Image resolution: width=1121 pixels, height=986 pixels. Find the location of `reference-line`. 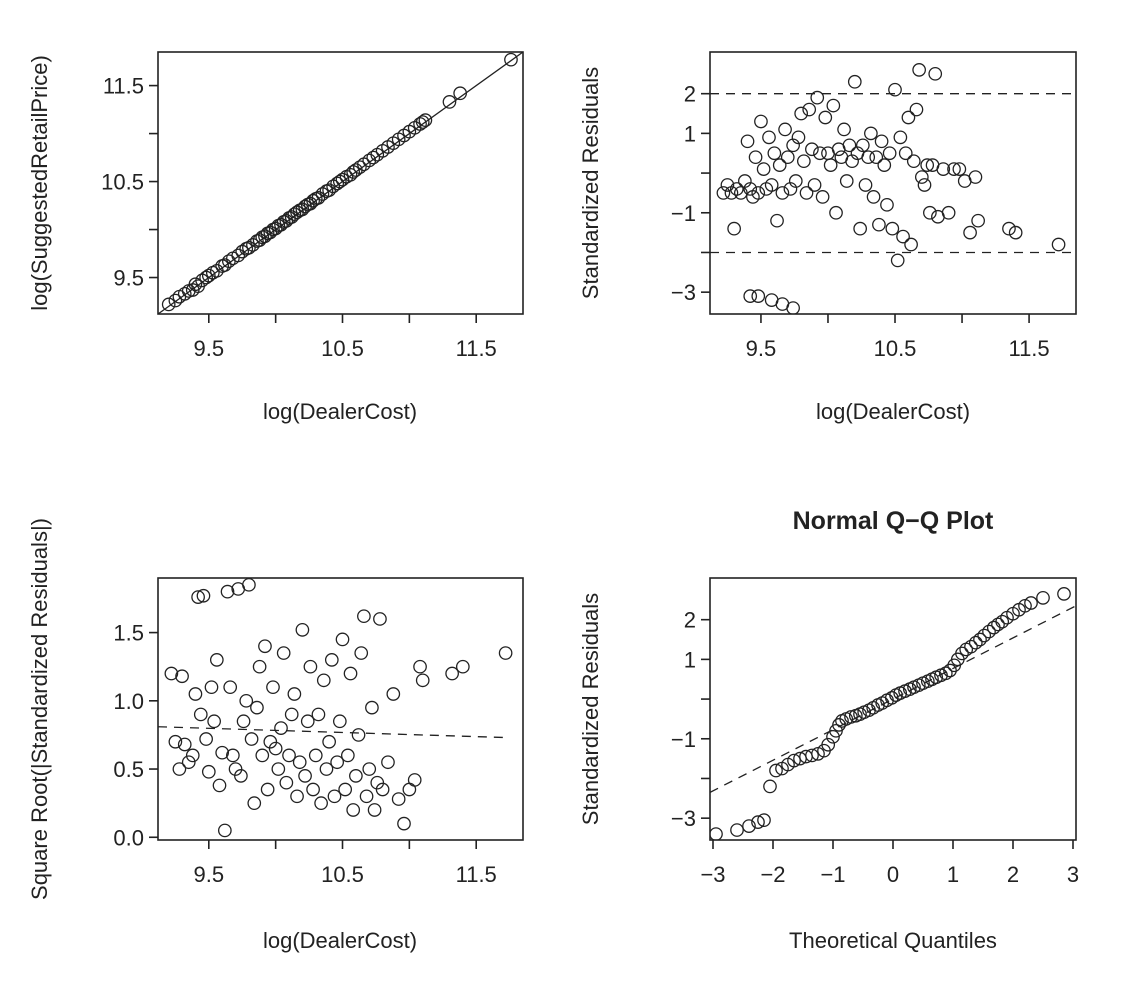

reference-line is located at coordinates (334, 732).